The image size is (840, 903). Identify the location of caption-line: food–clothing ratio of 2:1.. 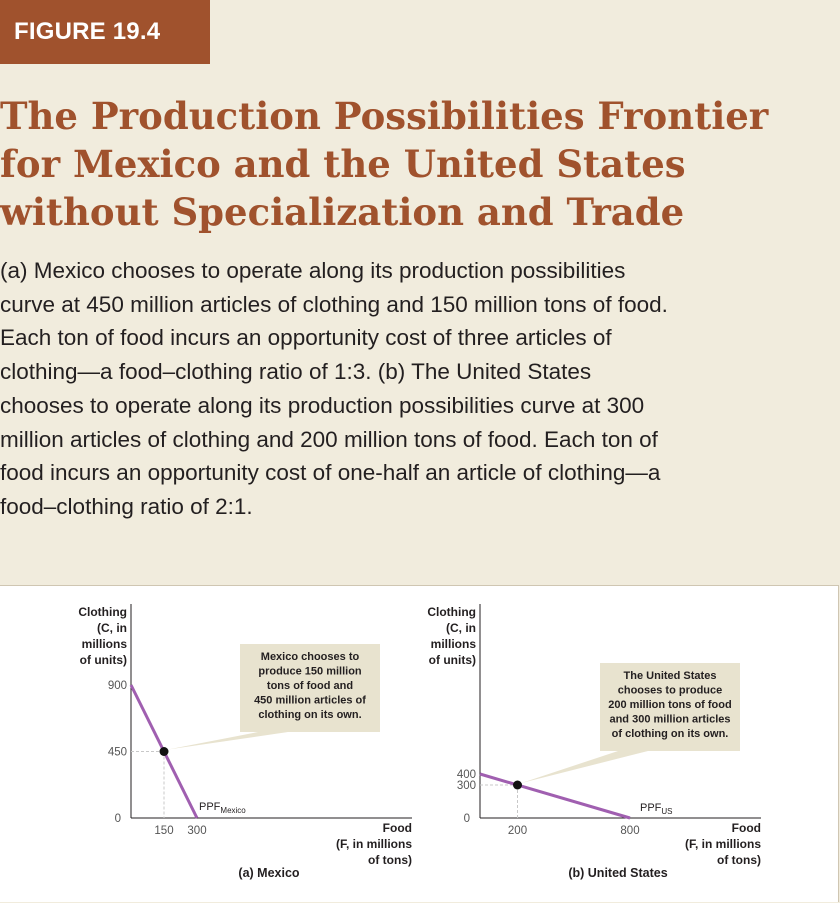
(126, 506).